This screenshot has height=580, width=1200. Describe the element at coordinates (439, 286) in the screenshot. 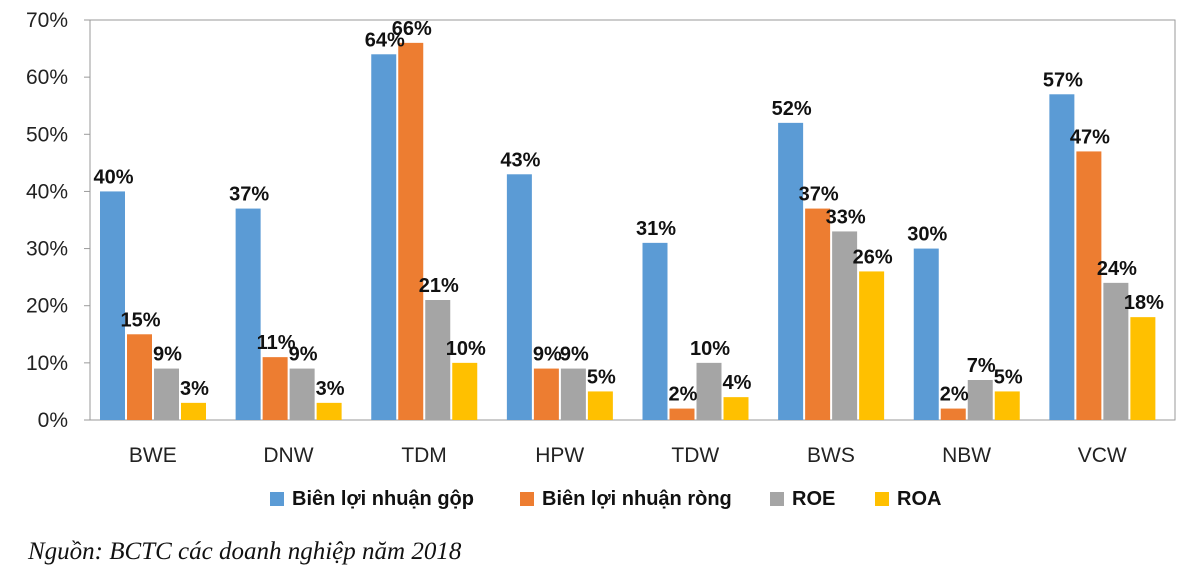

I see `data-label: 21%` at that location.